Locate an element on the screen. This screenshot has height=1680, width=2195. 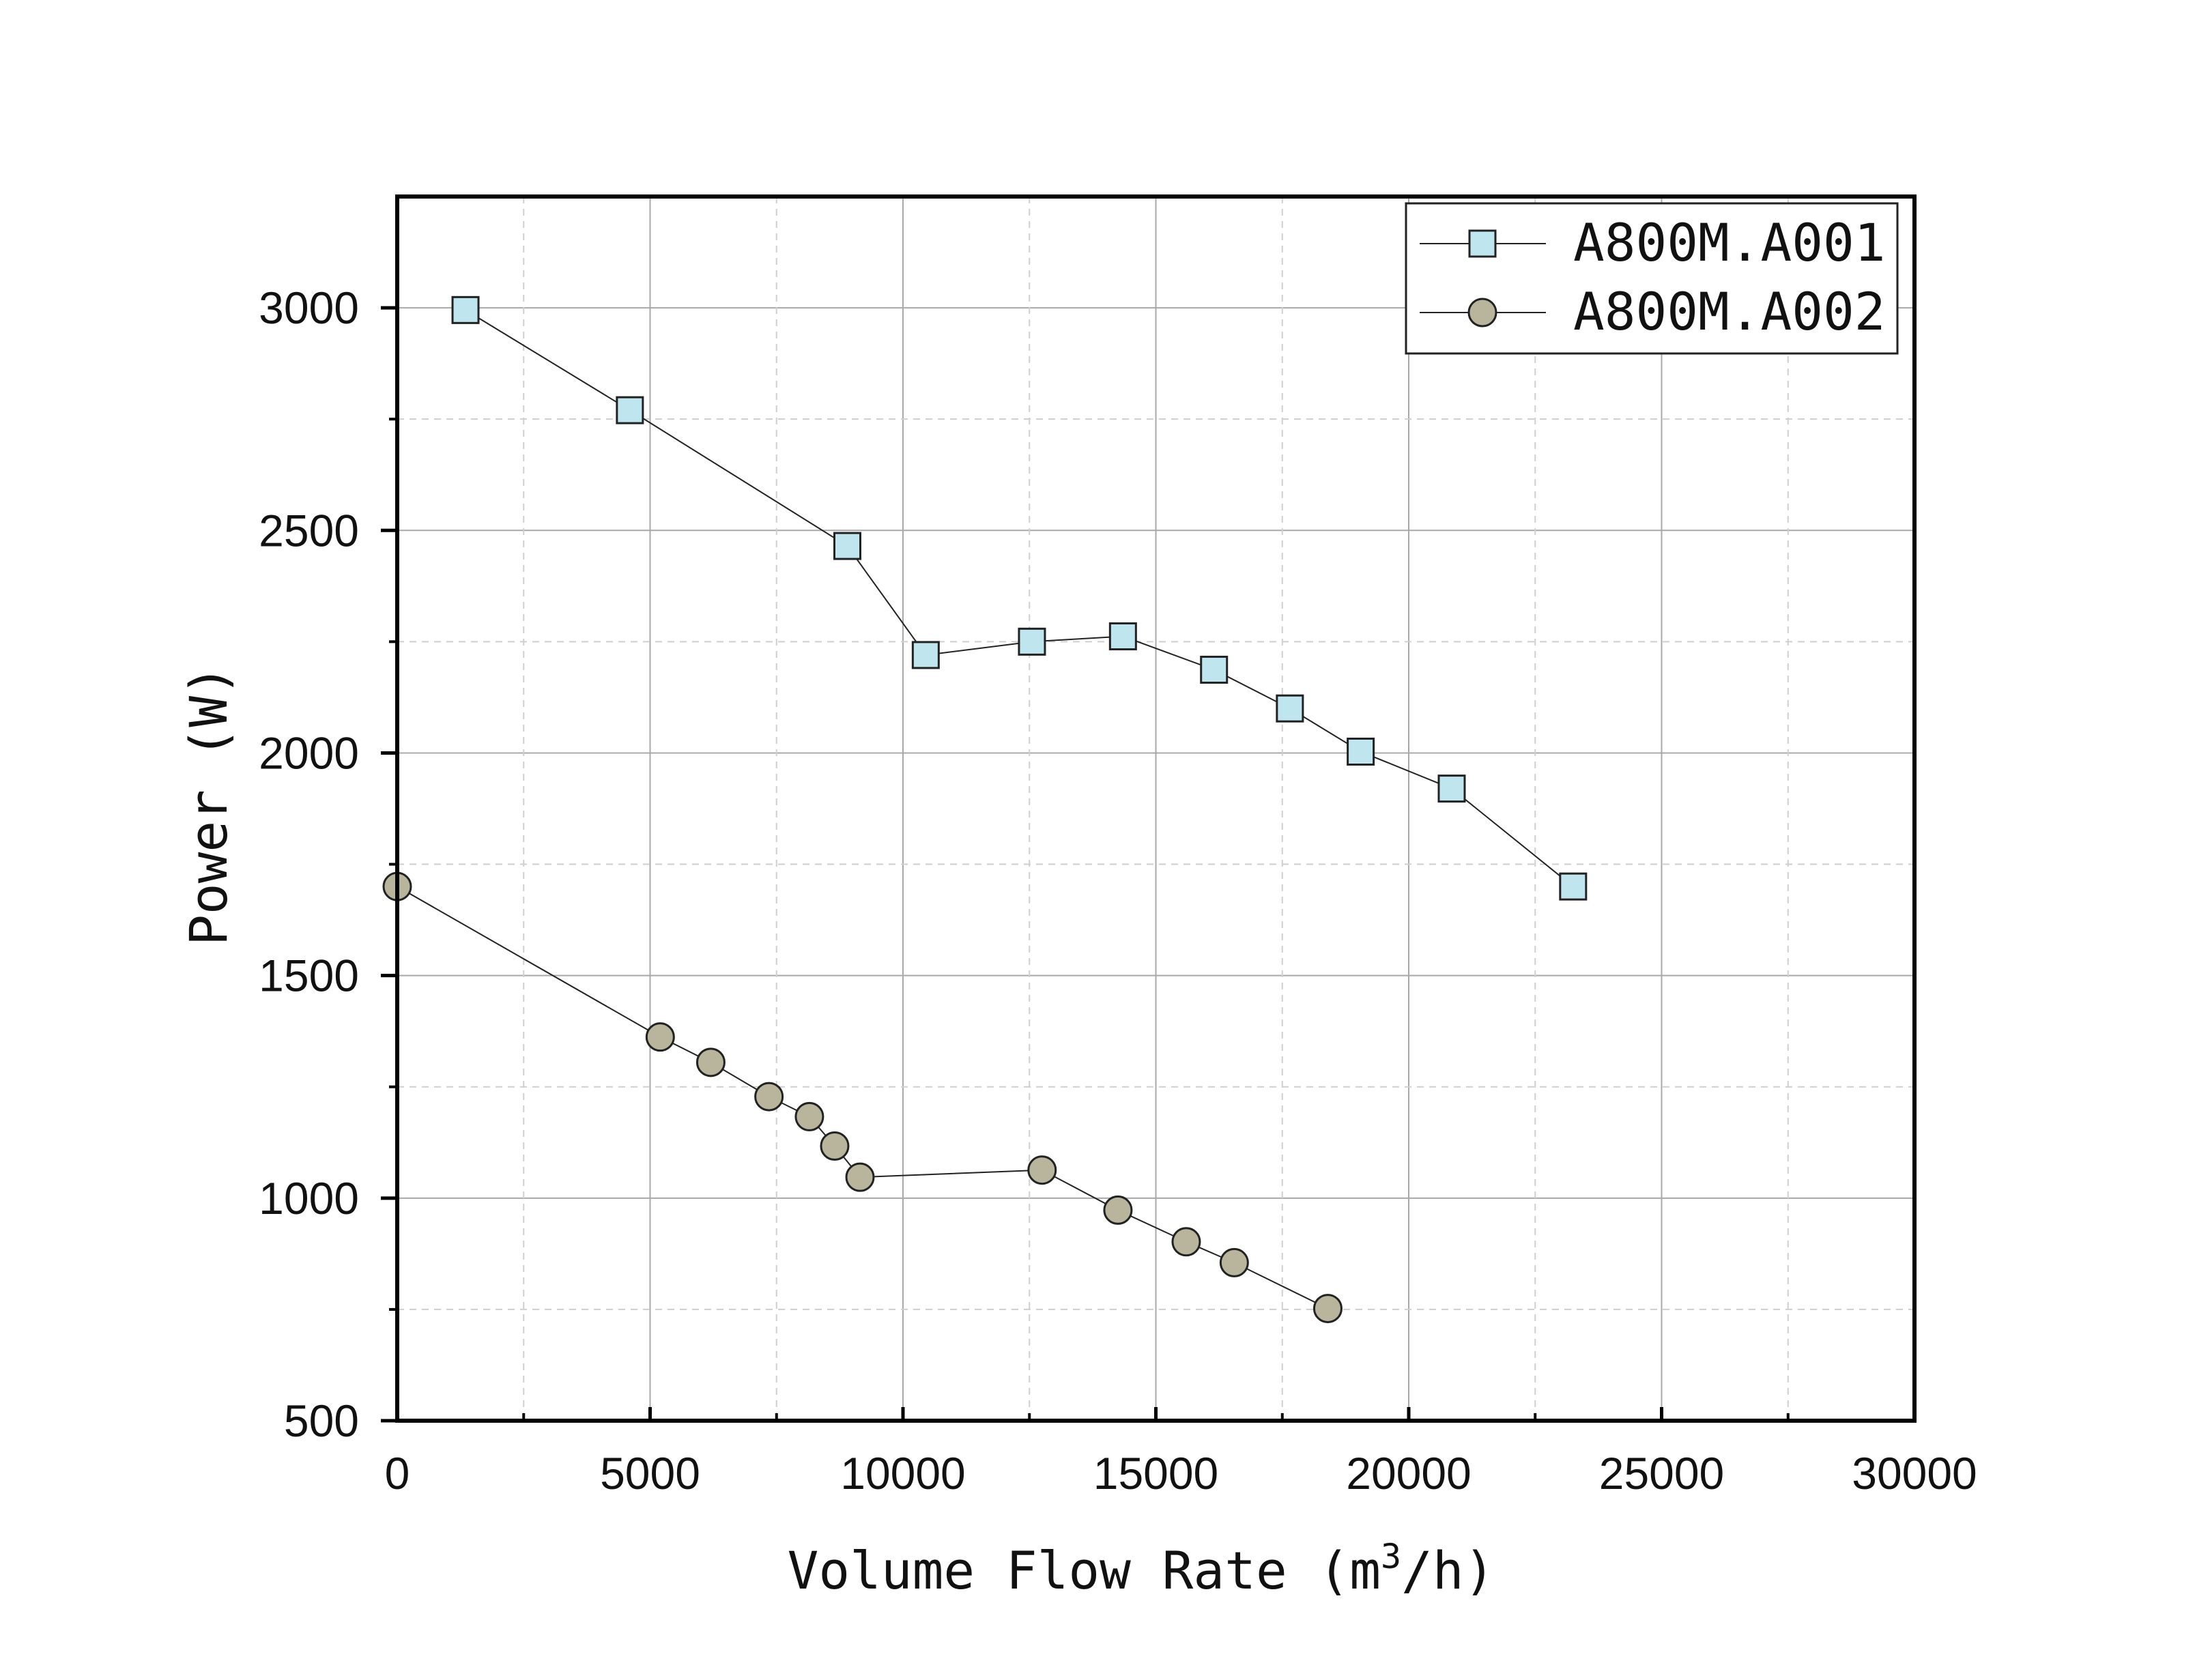
x-tick-label: 10000 is located at coordinates (903, 1473).